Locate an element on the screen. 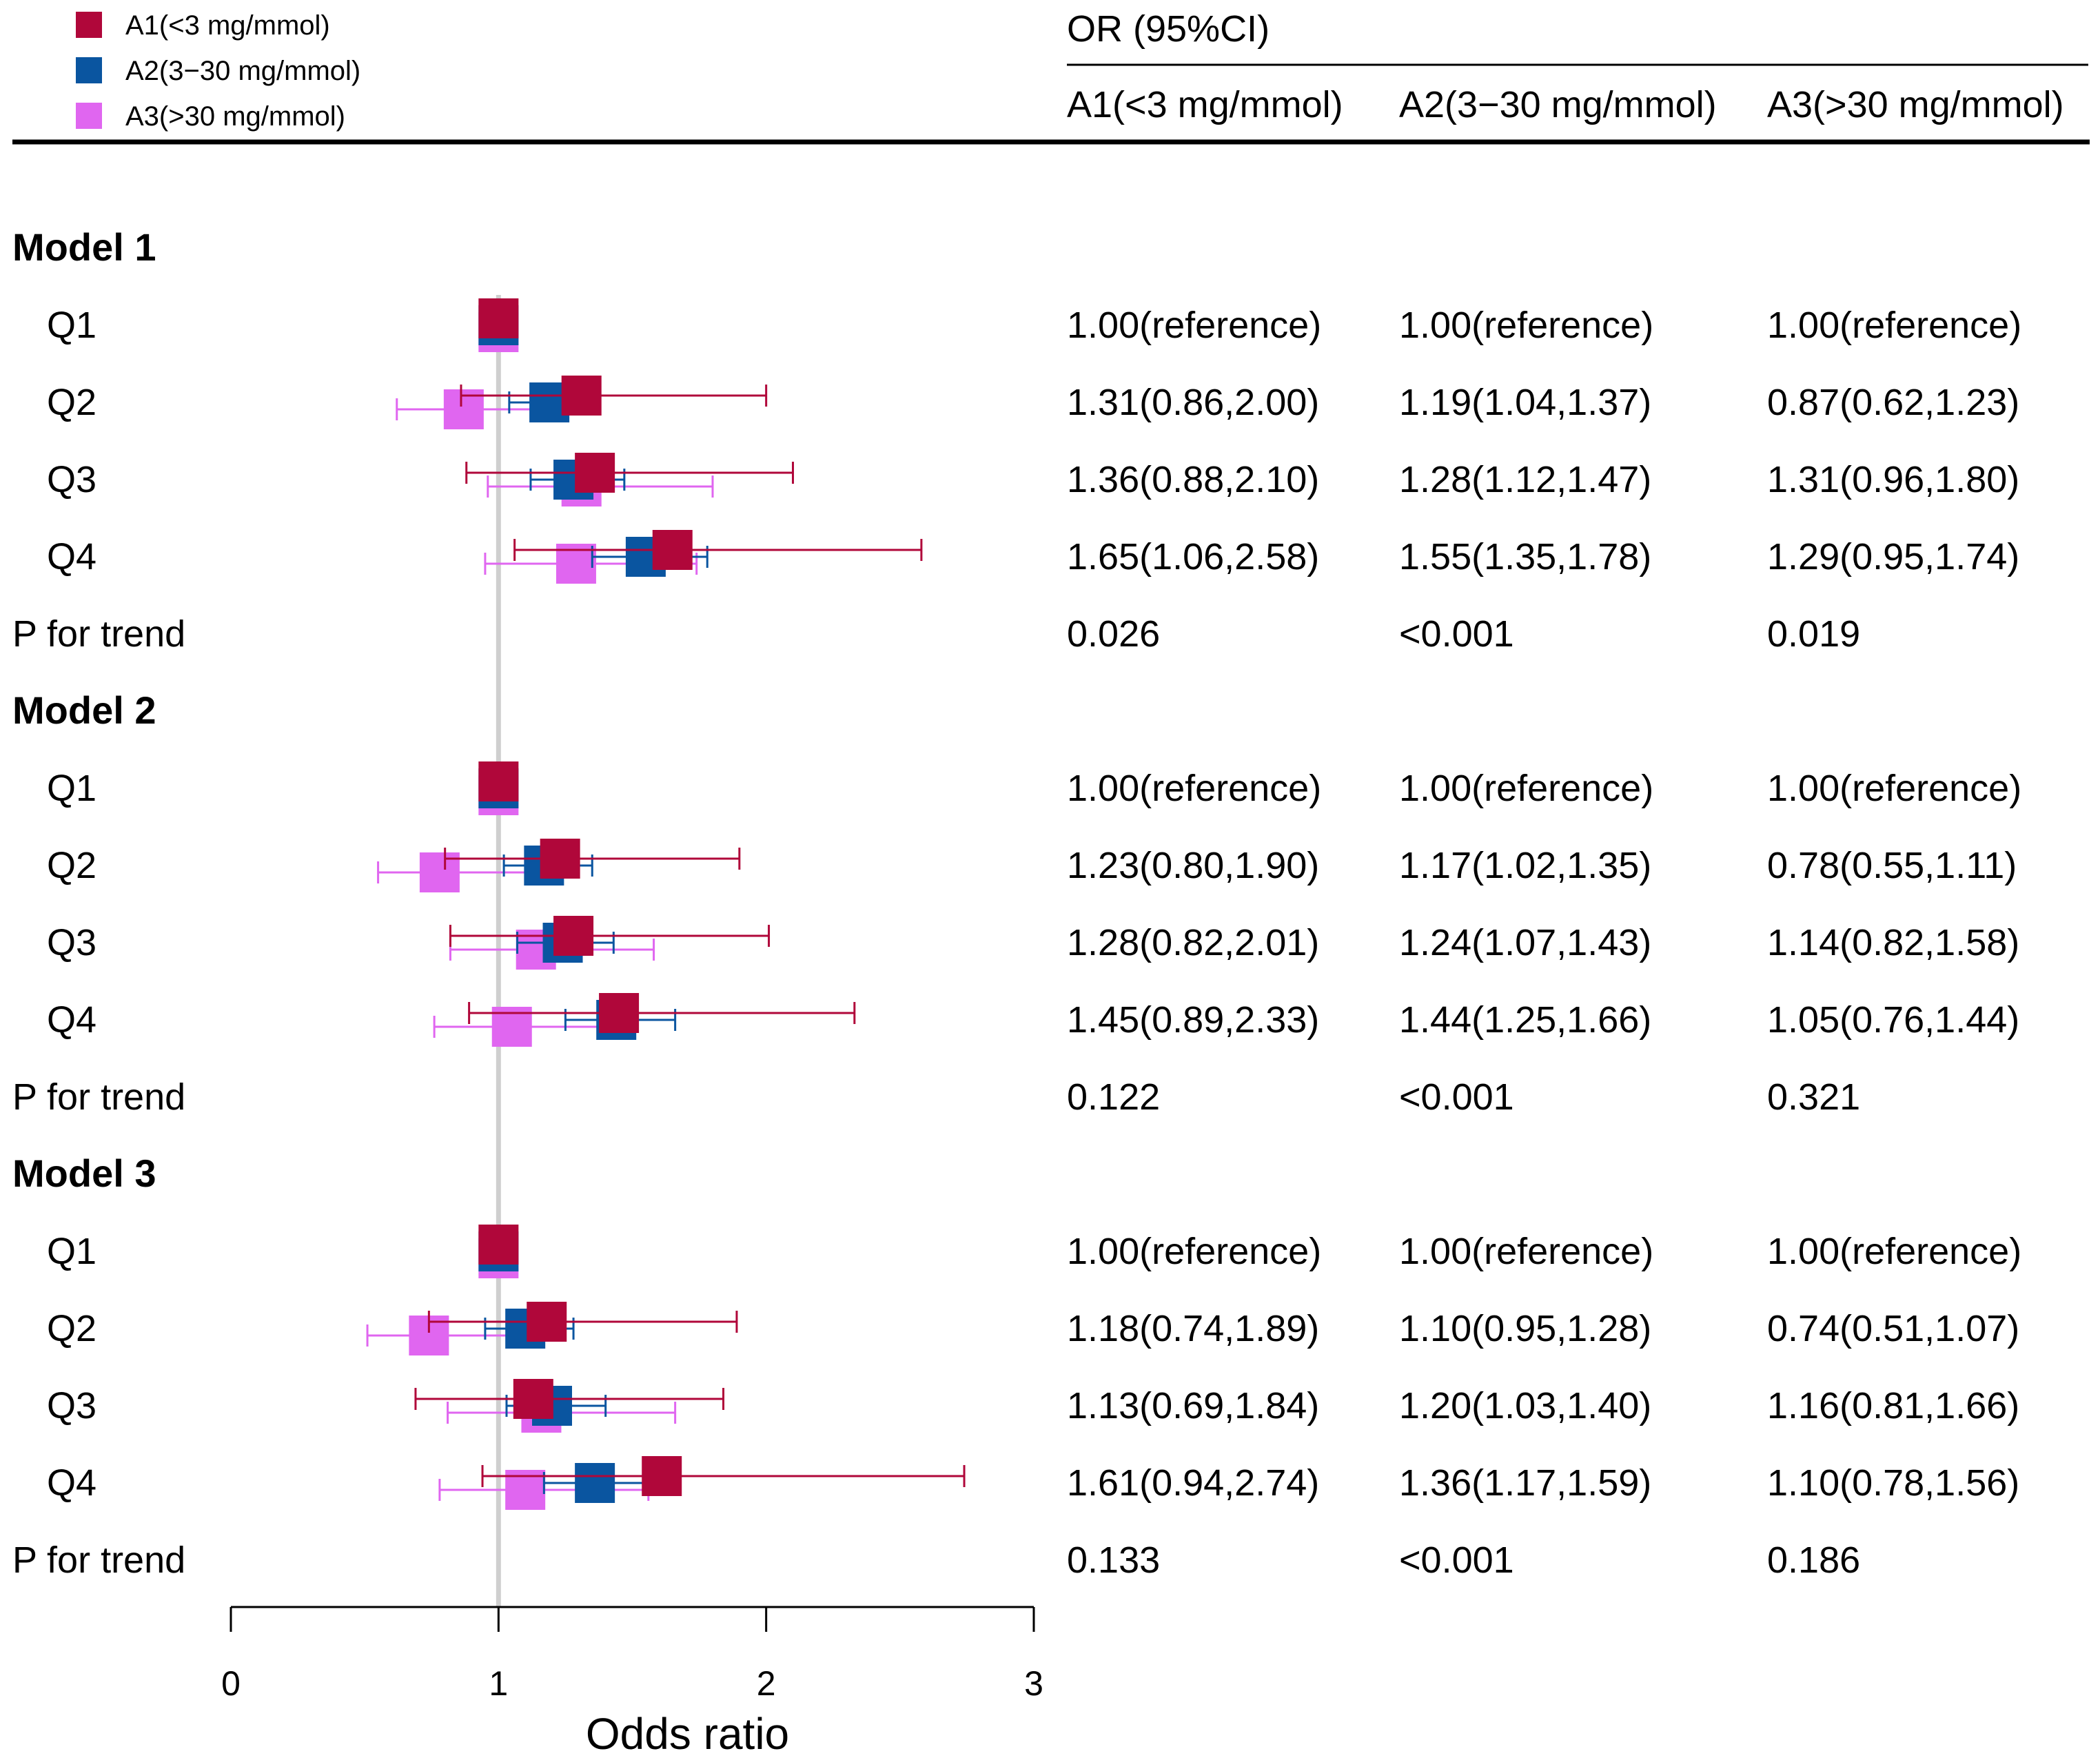 The width and height of the screenshot is (2100, 1760). or-value: 0.78(0.55,1.11) is located at coordinates (1892, 865).